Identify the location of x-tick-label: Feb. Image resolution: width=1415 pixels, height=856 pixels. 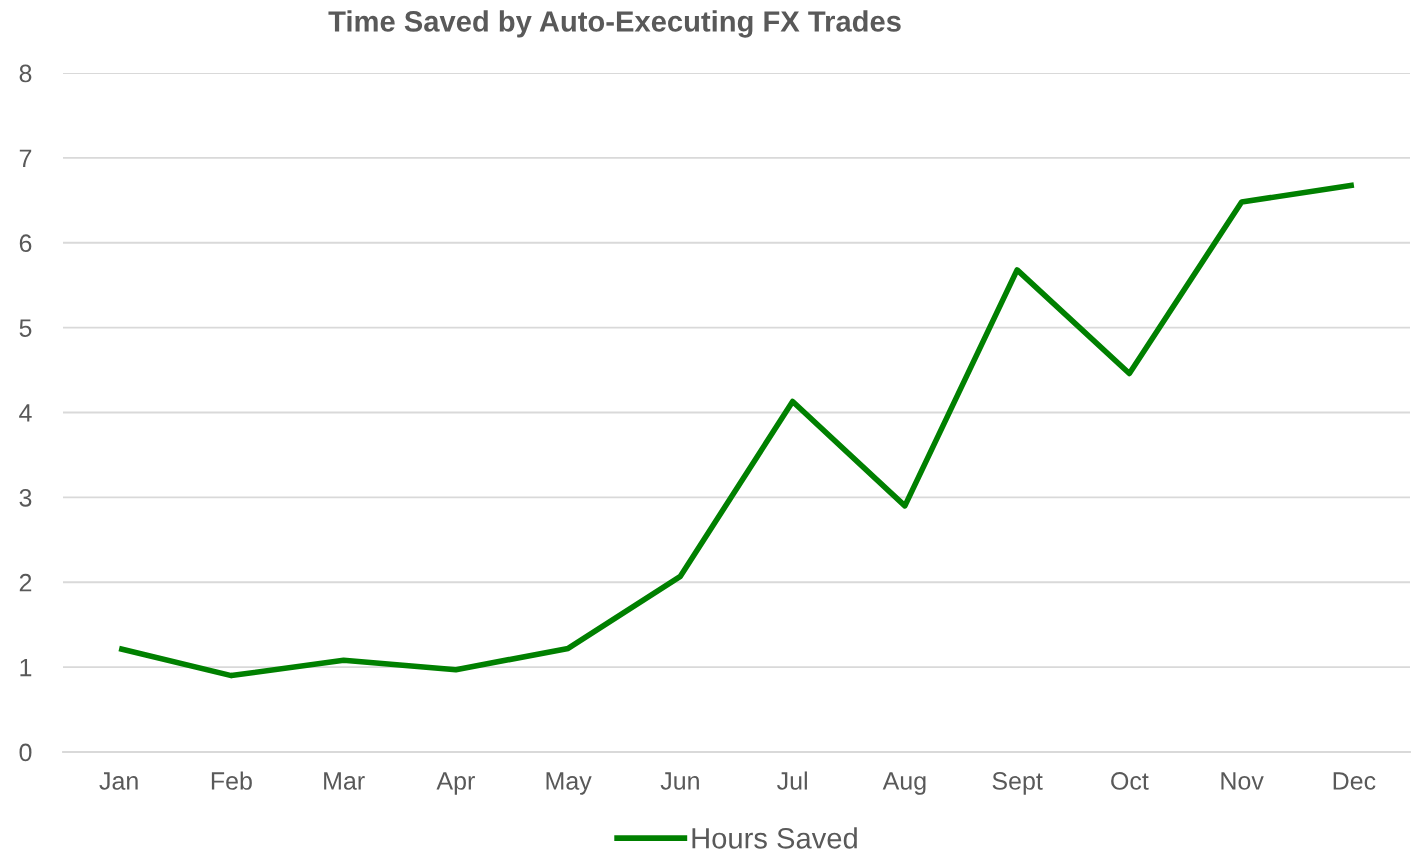
(231, 780).